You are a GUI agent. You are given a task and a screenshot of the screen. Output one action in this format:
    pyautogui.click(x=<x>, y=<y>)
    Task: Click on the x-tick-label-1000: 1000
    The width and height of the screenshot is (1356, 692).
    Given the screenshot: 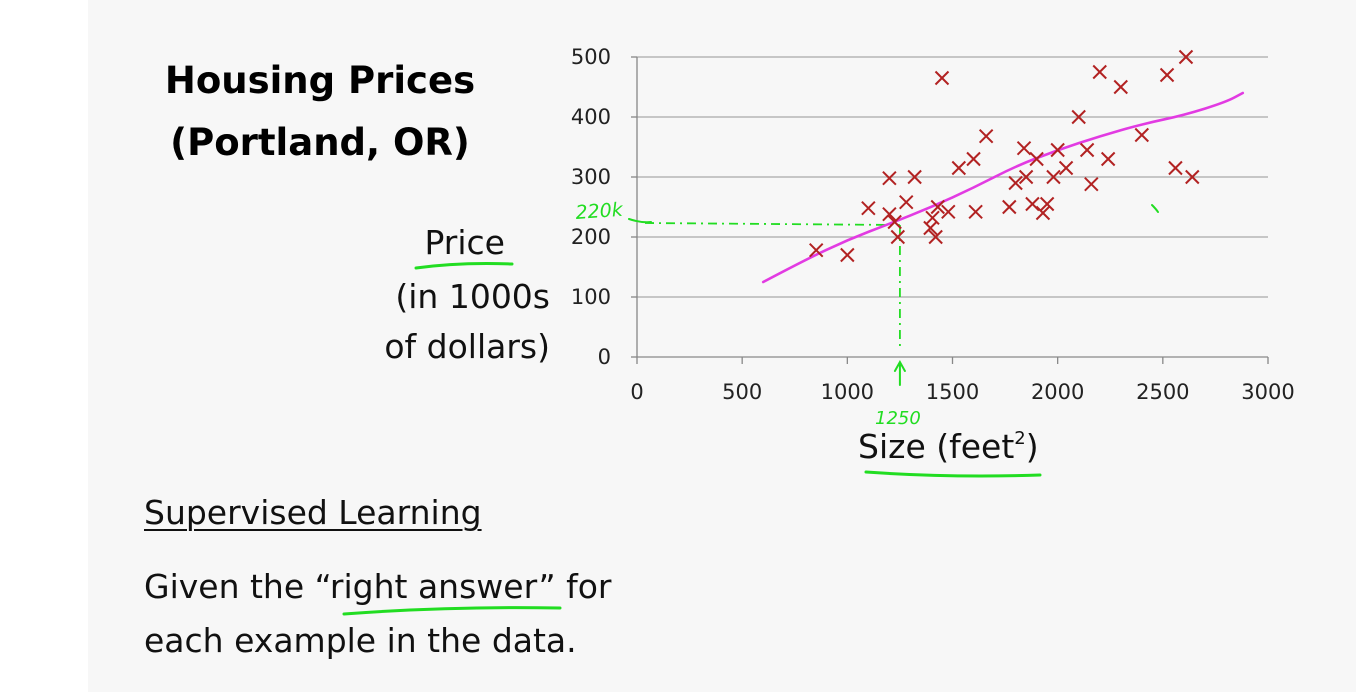 What is the action you would take?
    pyautogui.click(x=847, y=392)
    